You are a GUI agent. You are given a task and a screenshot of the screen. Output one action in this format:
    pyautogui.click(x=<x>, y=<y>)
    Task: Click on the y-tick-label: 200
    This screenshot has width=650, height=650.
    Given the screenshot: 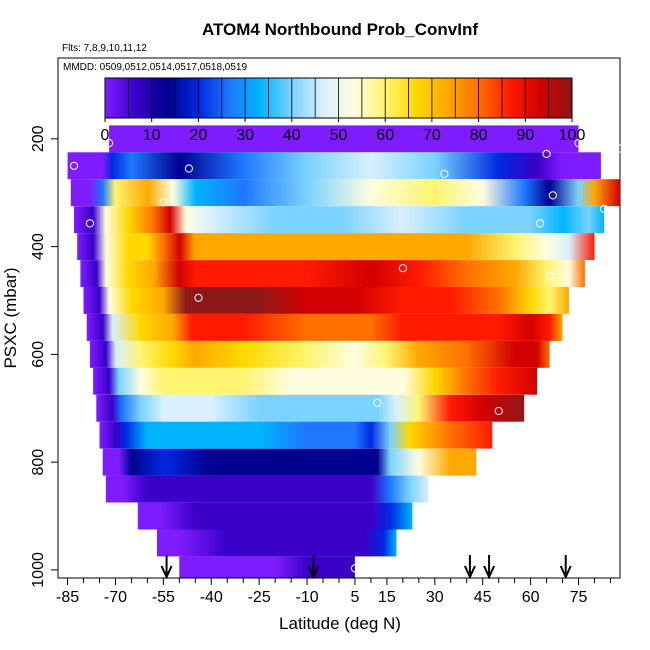 What is the action you would take?
    pyautogui.click(x=38, y=138)
    